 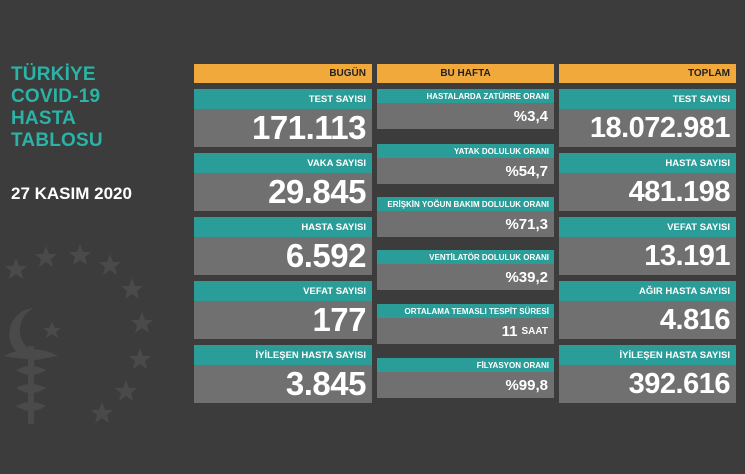 I want to click on card-label: ERİŞKİN YOĞUN BAKIM DOLULUK ORANI, so click(x=465, y=204).